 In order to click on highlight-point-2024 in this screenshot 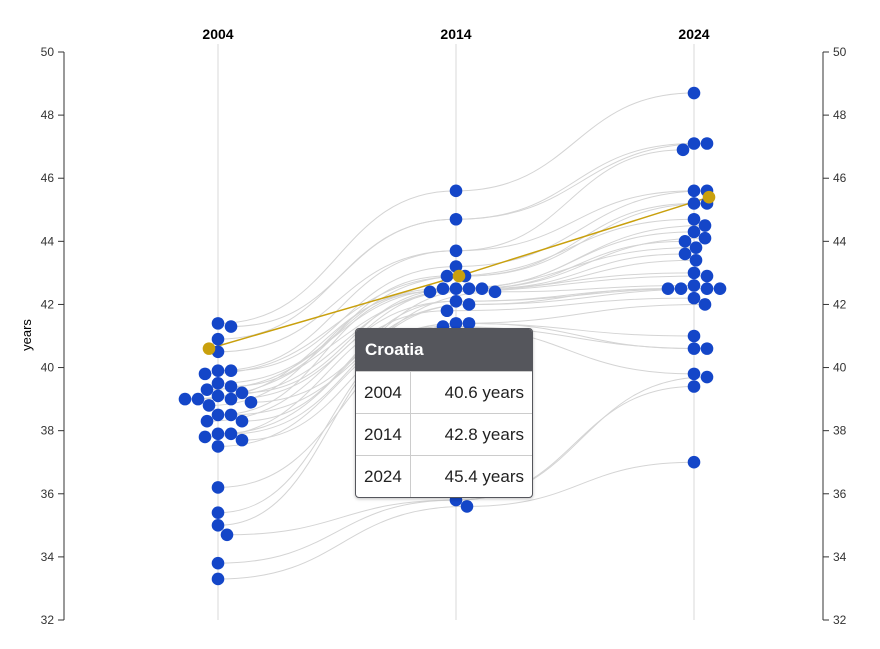, I will do `click(709, 197)`.